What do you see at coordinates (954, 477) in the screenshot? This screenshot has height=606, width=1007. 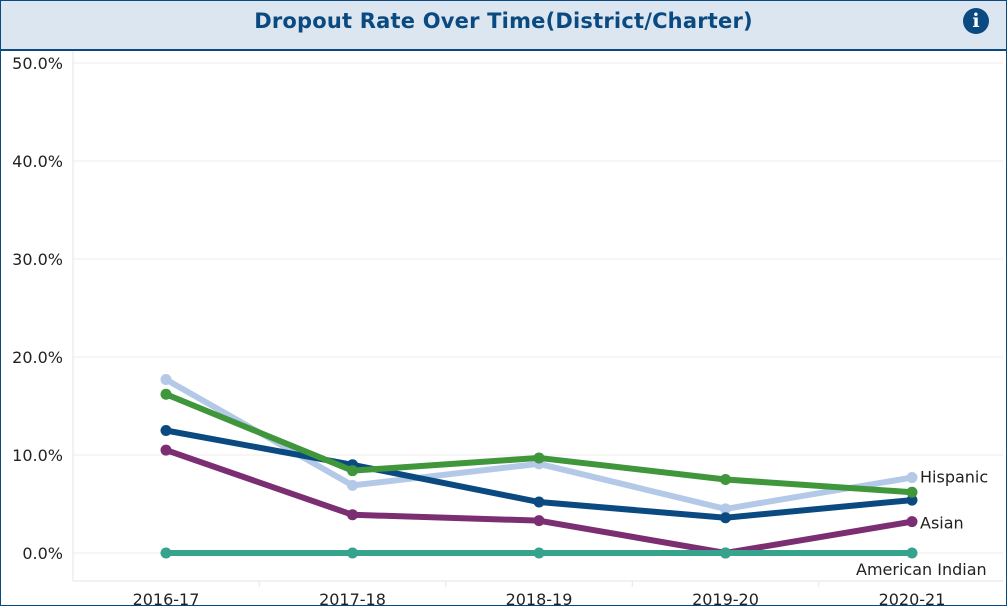 I see `series-end-label: Hispanic` at bounding box center [954, 477].